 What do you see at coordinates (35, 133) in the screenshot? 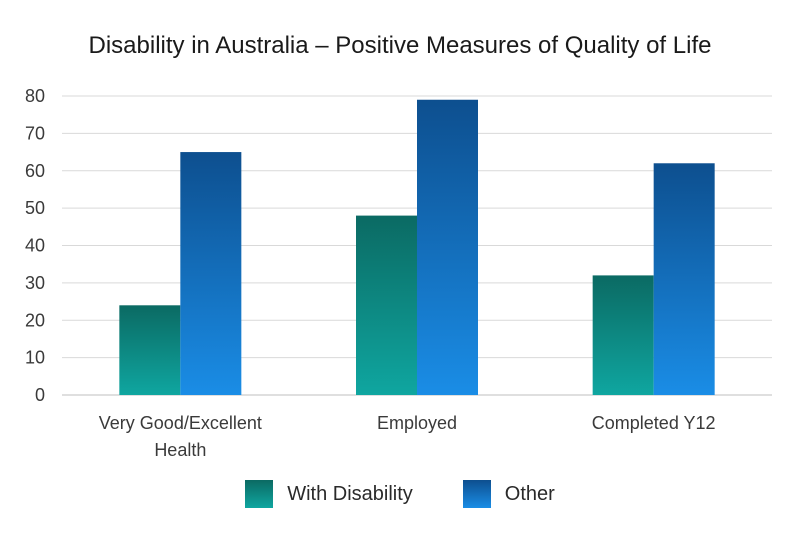
I see `y-tick-label: 70` at bounding box center [35, 133].